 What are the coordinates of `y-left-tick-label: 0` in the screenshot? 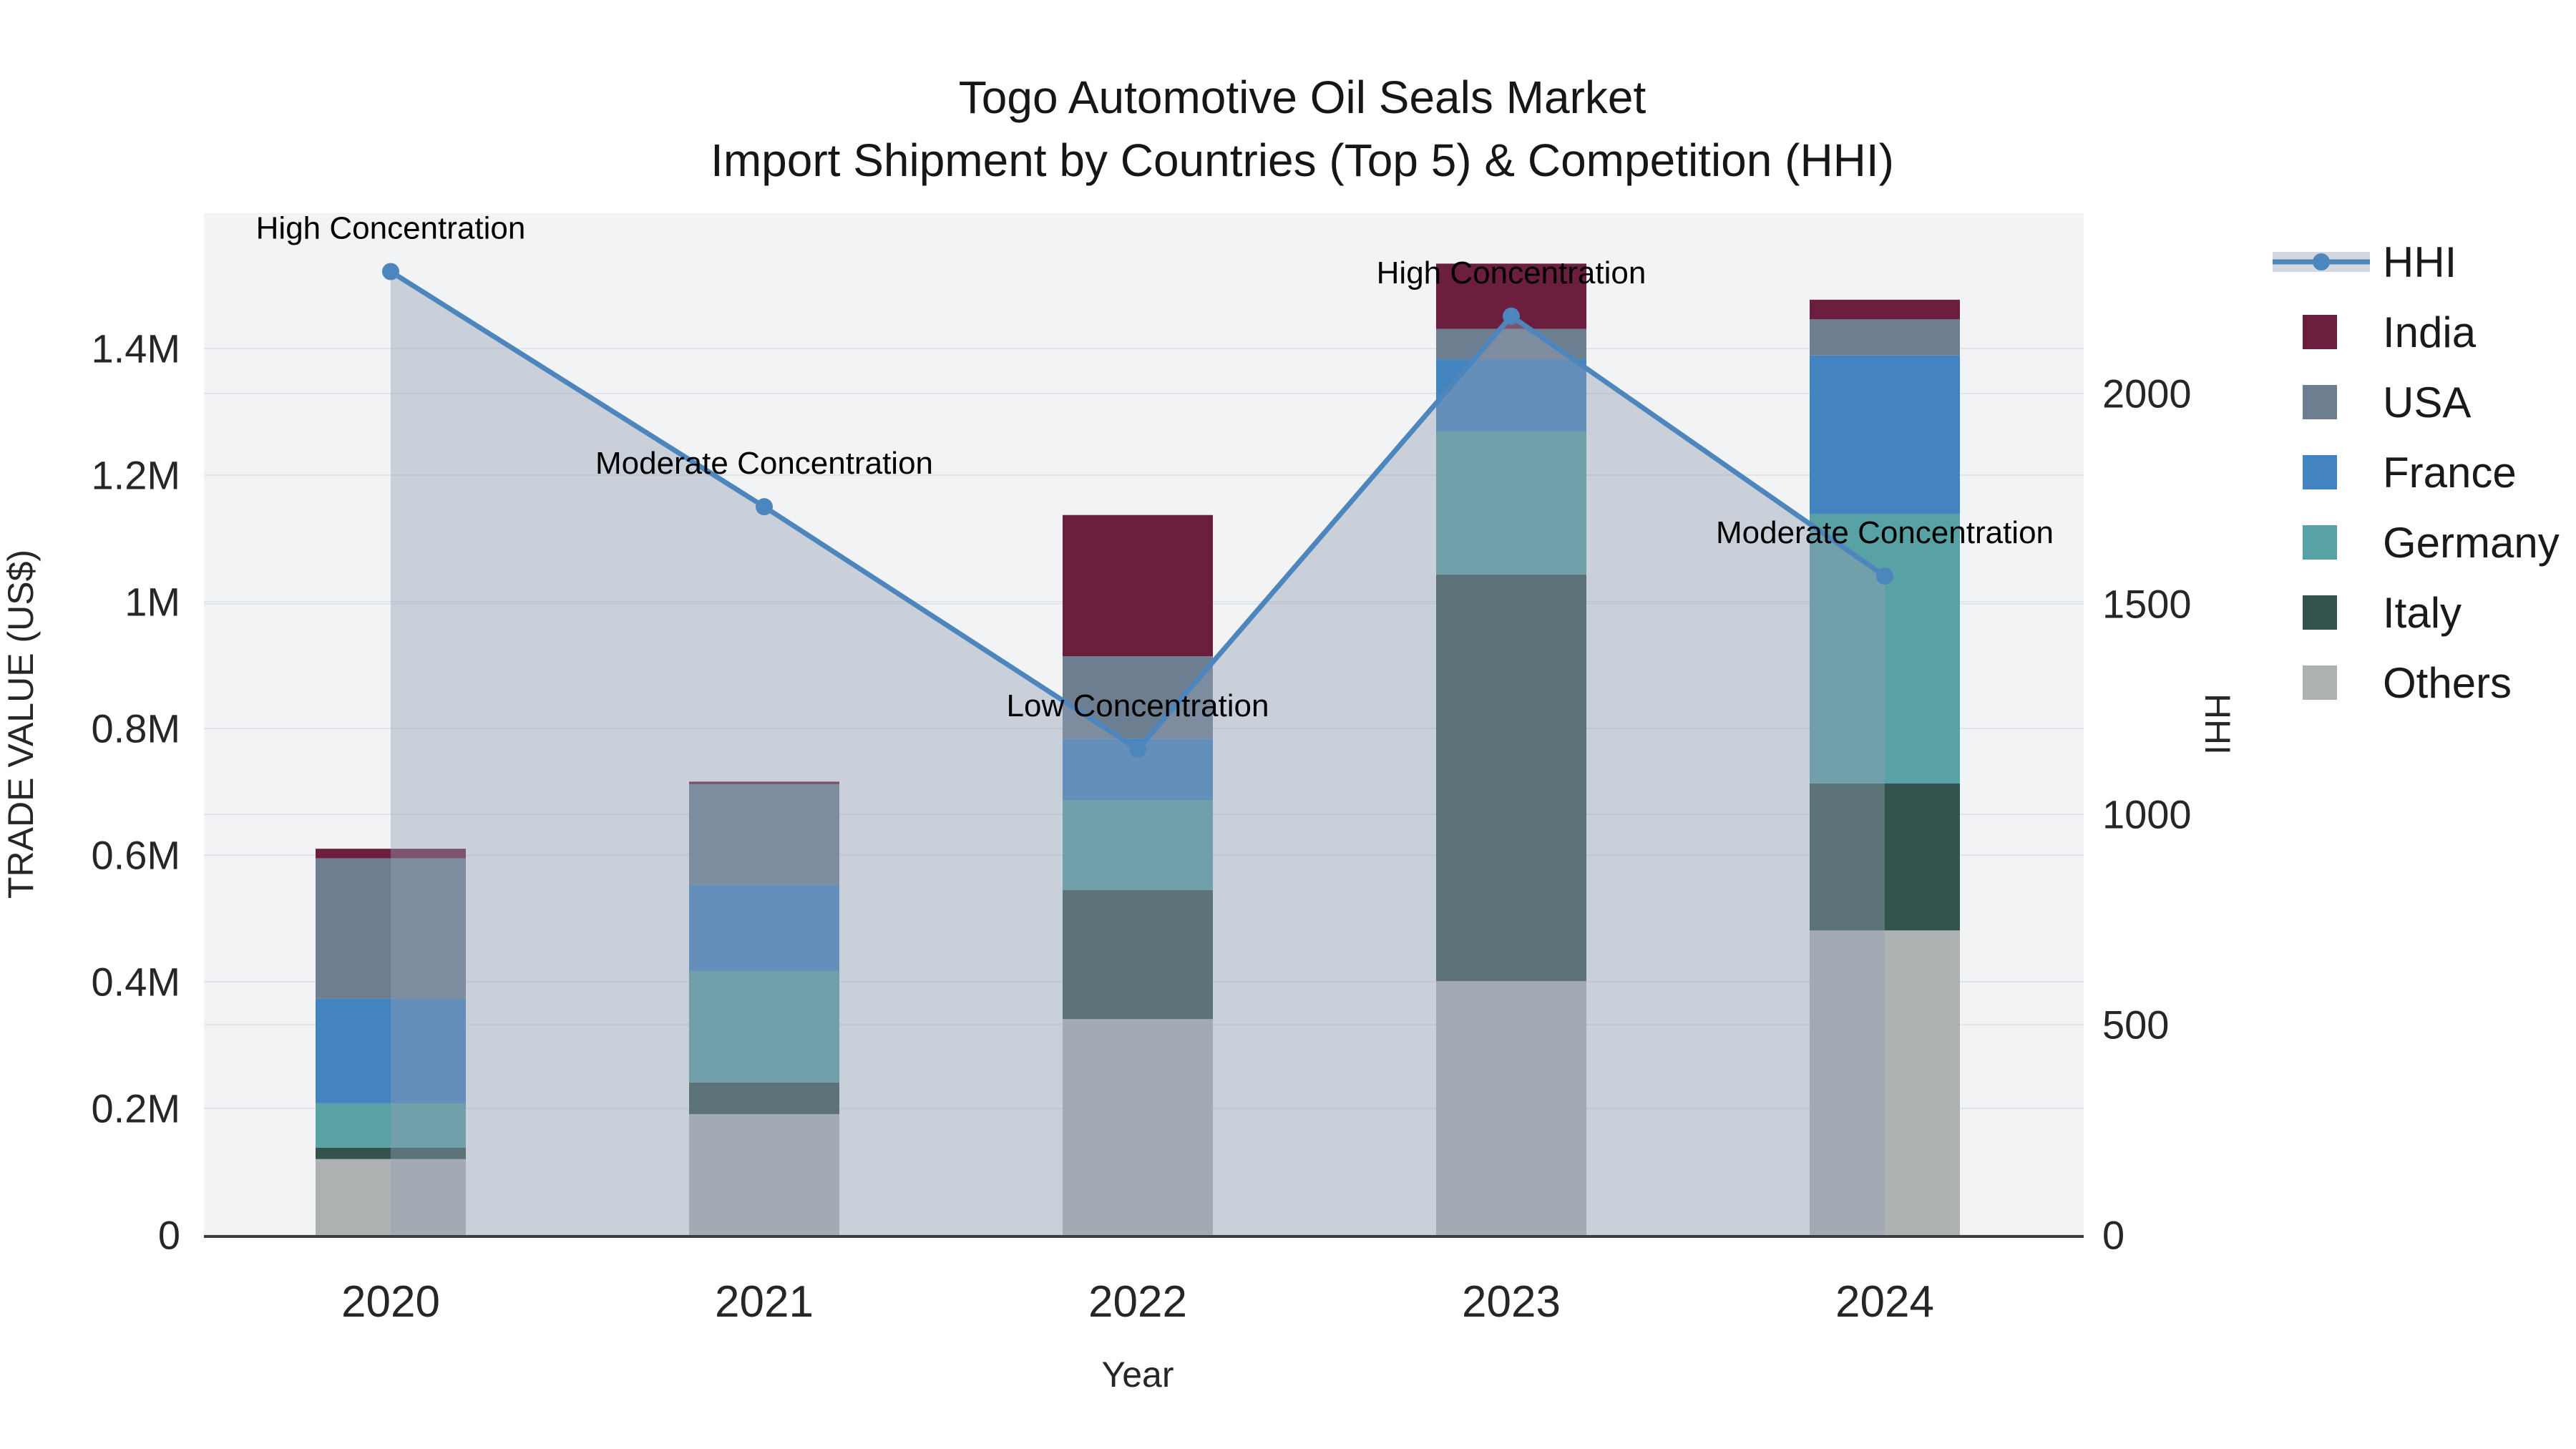 It's located at (169, 1235).